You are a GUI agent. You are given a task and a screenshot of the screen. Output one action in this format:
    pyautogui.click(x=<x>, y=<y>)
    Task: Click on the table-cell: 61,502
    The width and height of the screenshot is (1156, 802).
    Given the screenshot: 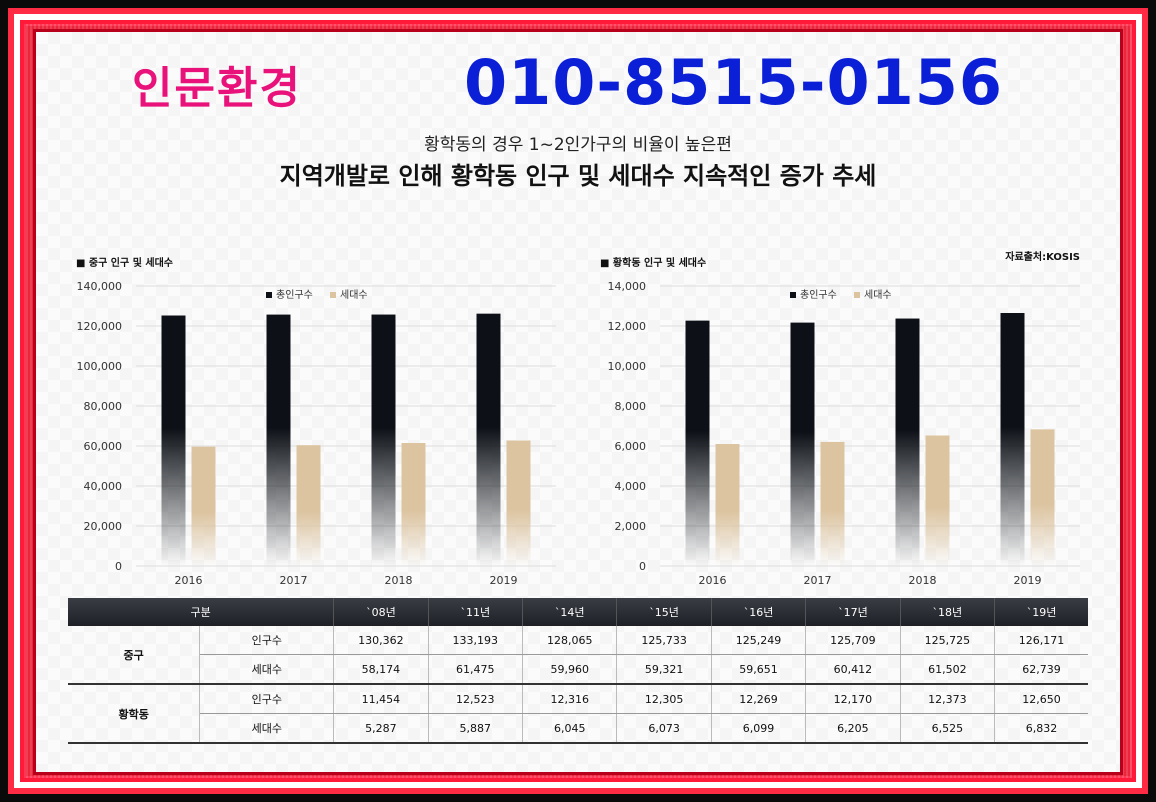 What is the action you would take?
    pyautogui.click(x=948, y=669)
    